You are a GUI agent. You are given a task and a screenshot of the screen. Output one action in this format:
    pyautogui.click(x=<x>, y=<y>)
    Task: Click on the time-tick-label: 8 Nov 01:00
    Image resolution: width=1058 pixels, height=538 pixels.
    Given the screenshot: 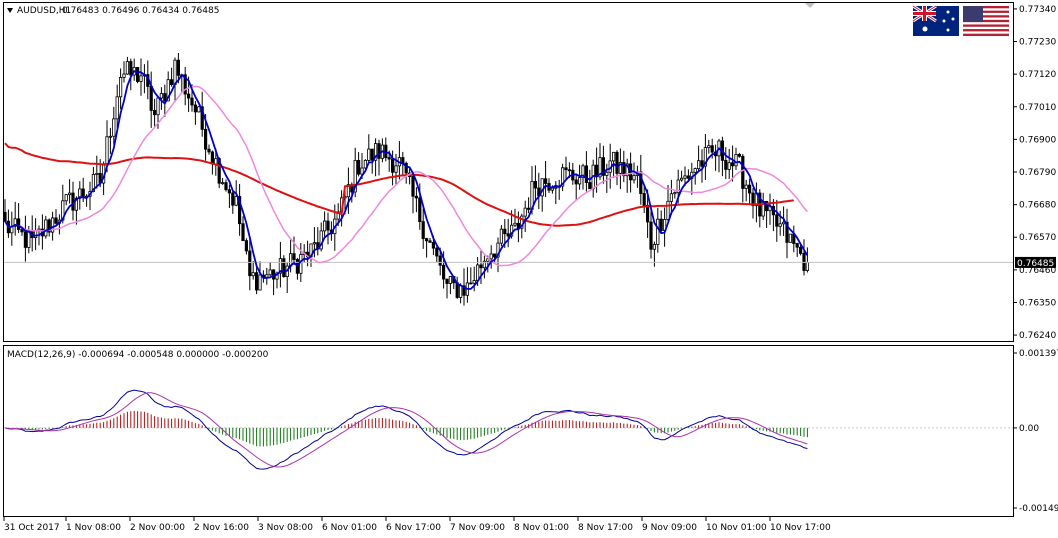 What is the action you would take?
    pyautogui.click(x=541, y=528)
    